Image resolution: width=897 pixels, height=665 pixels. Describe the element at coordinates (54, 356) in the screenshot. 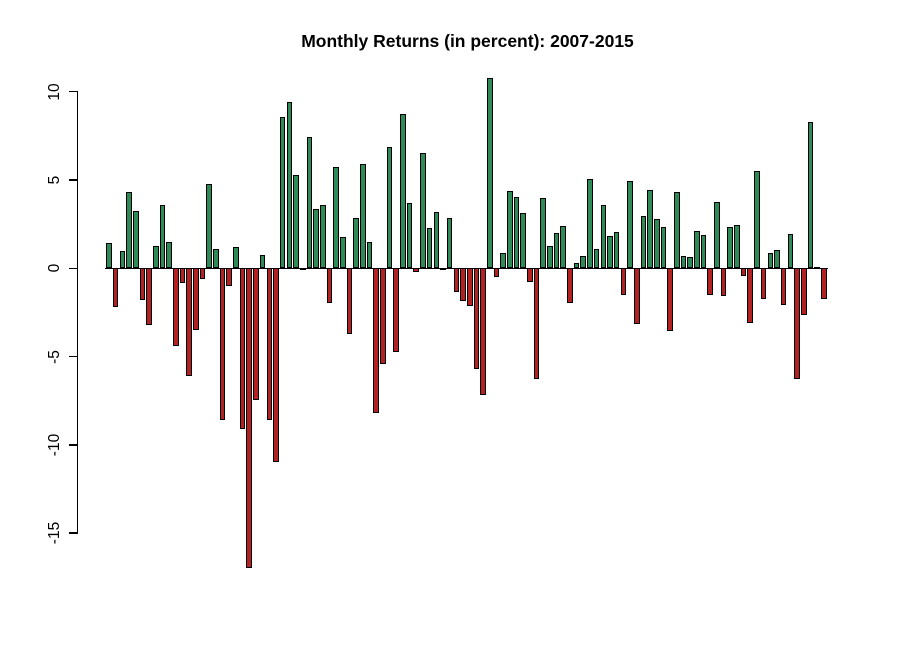

I see `y-tick-label: -5` at that location.